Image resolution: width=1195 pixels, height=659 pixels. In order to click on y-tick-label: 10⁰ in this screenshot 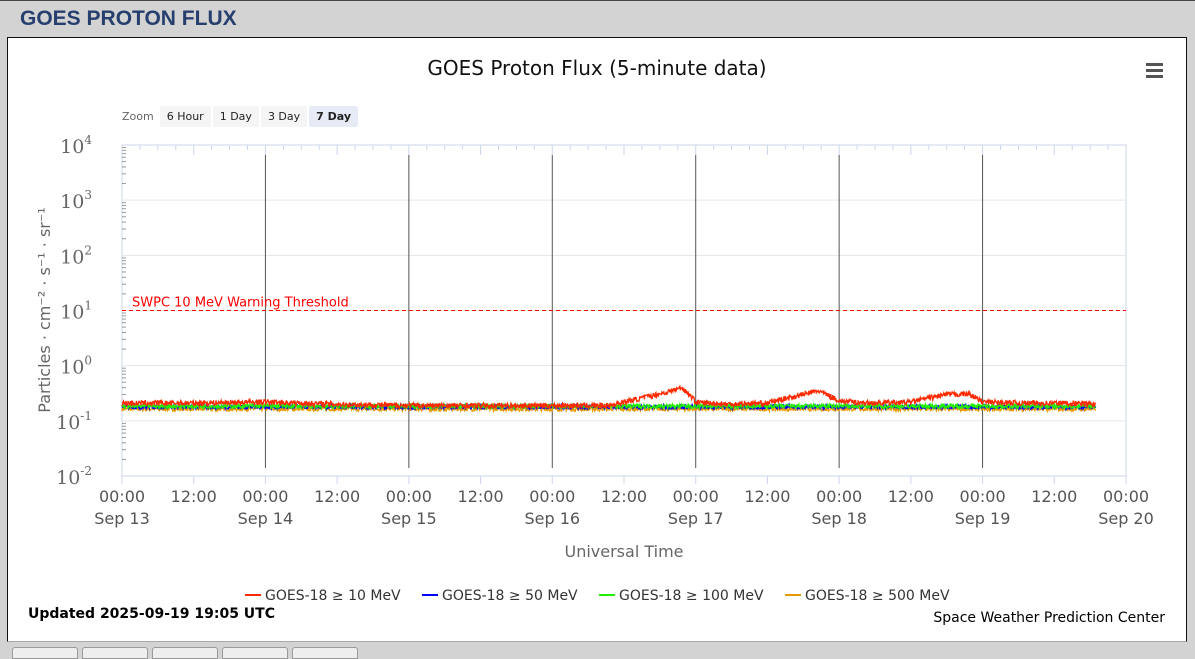, I will do `click(76, 366)`.